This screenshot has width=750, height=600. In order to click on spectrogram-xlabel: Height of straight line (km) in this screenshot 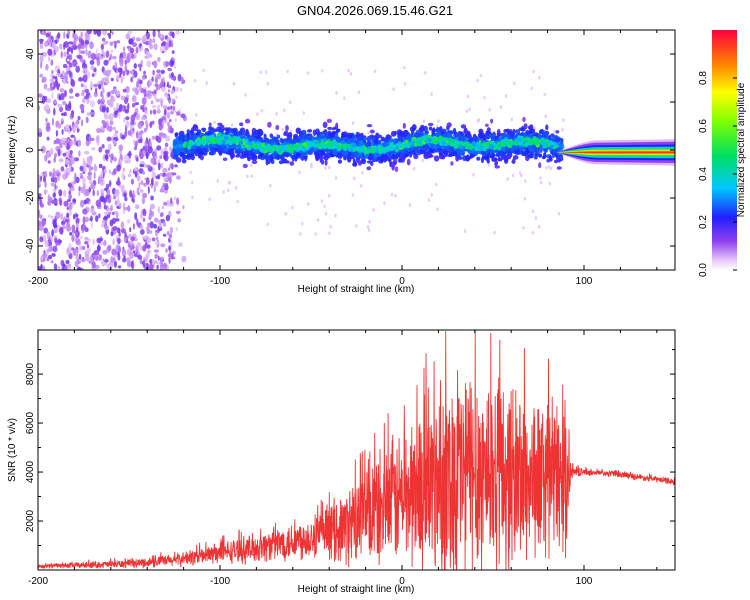, I will do `click(356, 289)`.